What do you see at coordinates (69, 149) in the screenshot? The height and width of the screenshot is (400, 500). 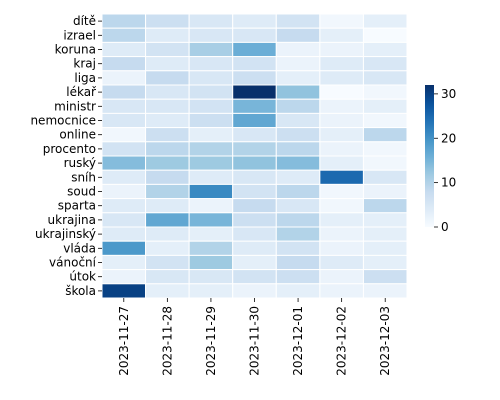 I see `y-tick-label: procento` at bounding box center [69, 149].